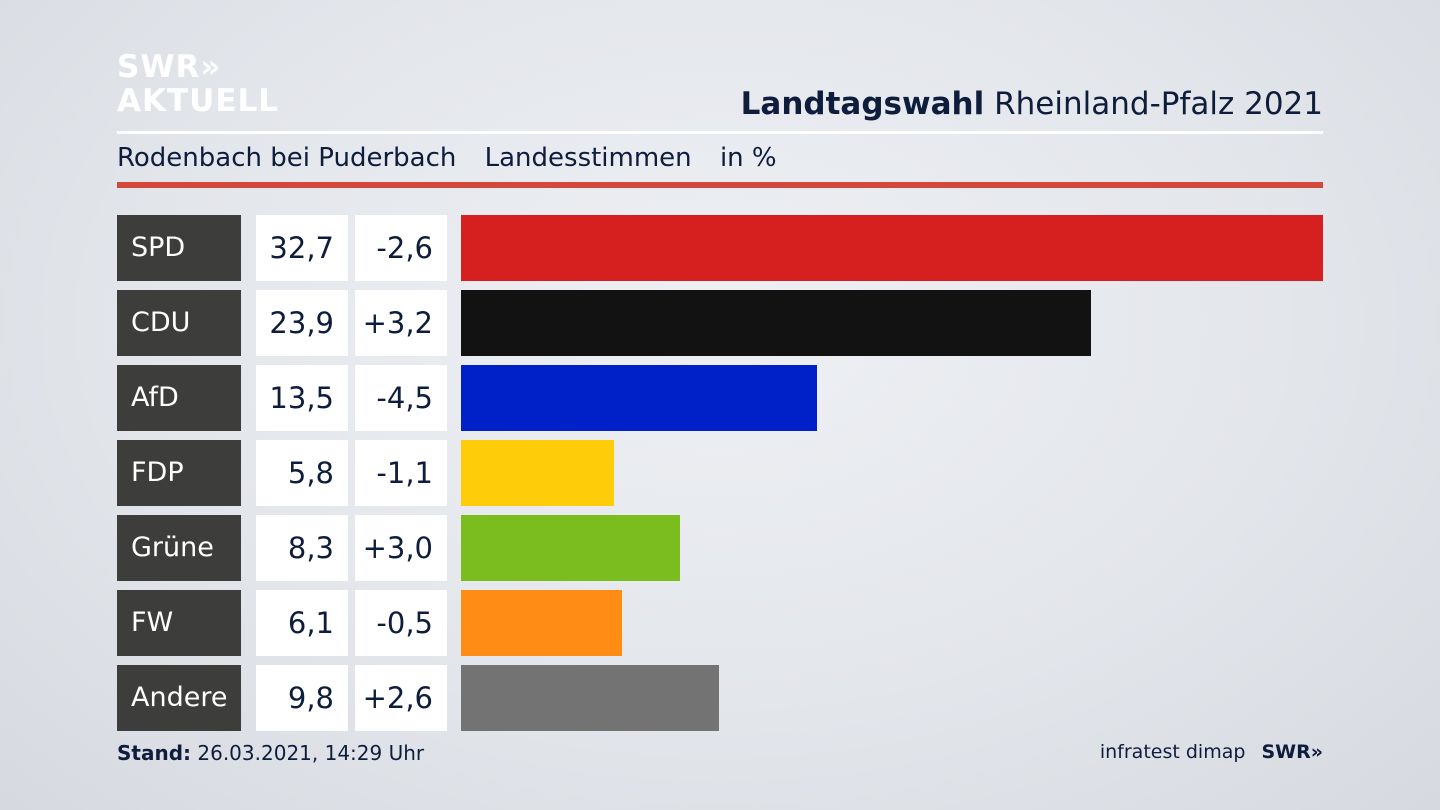 The width and height of the screenshot is (1440, 810). What do you see at coordinates (862, 104) in the screenshot?
I see `title-bold: Landtagswahl` at bounding box center [862, 104].